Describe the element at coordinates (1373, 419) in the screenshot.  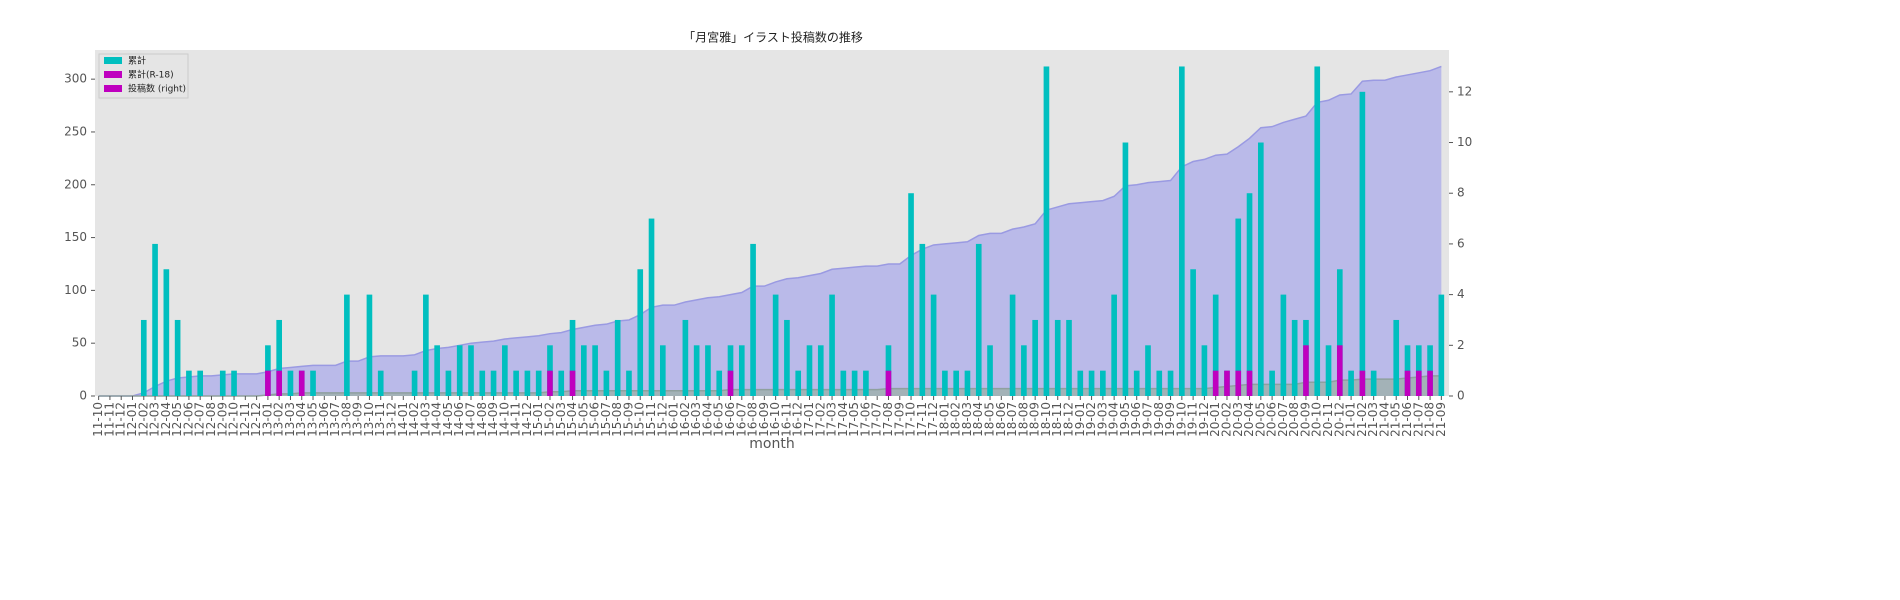
I see `x-tick-label: 21-03` at that location.